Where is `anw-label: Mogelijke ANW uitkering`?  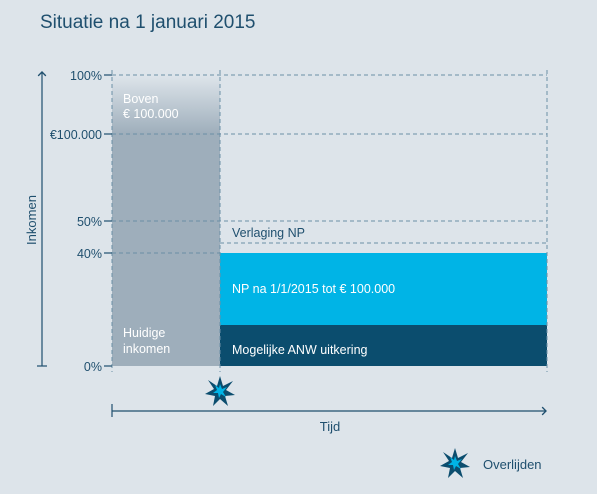 anw-label: Mogelijke ANW uitkering is located at coordinates (300, 350).